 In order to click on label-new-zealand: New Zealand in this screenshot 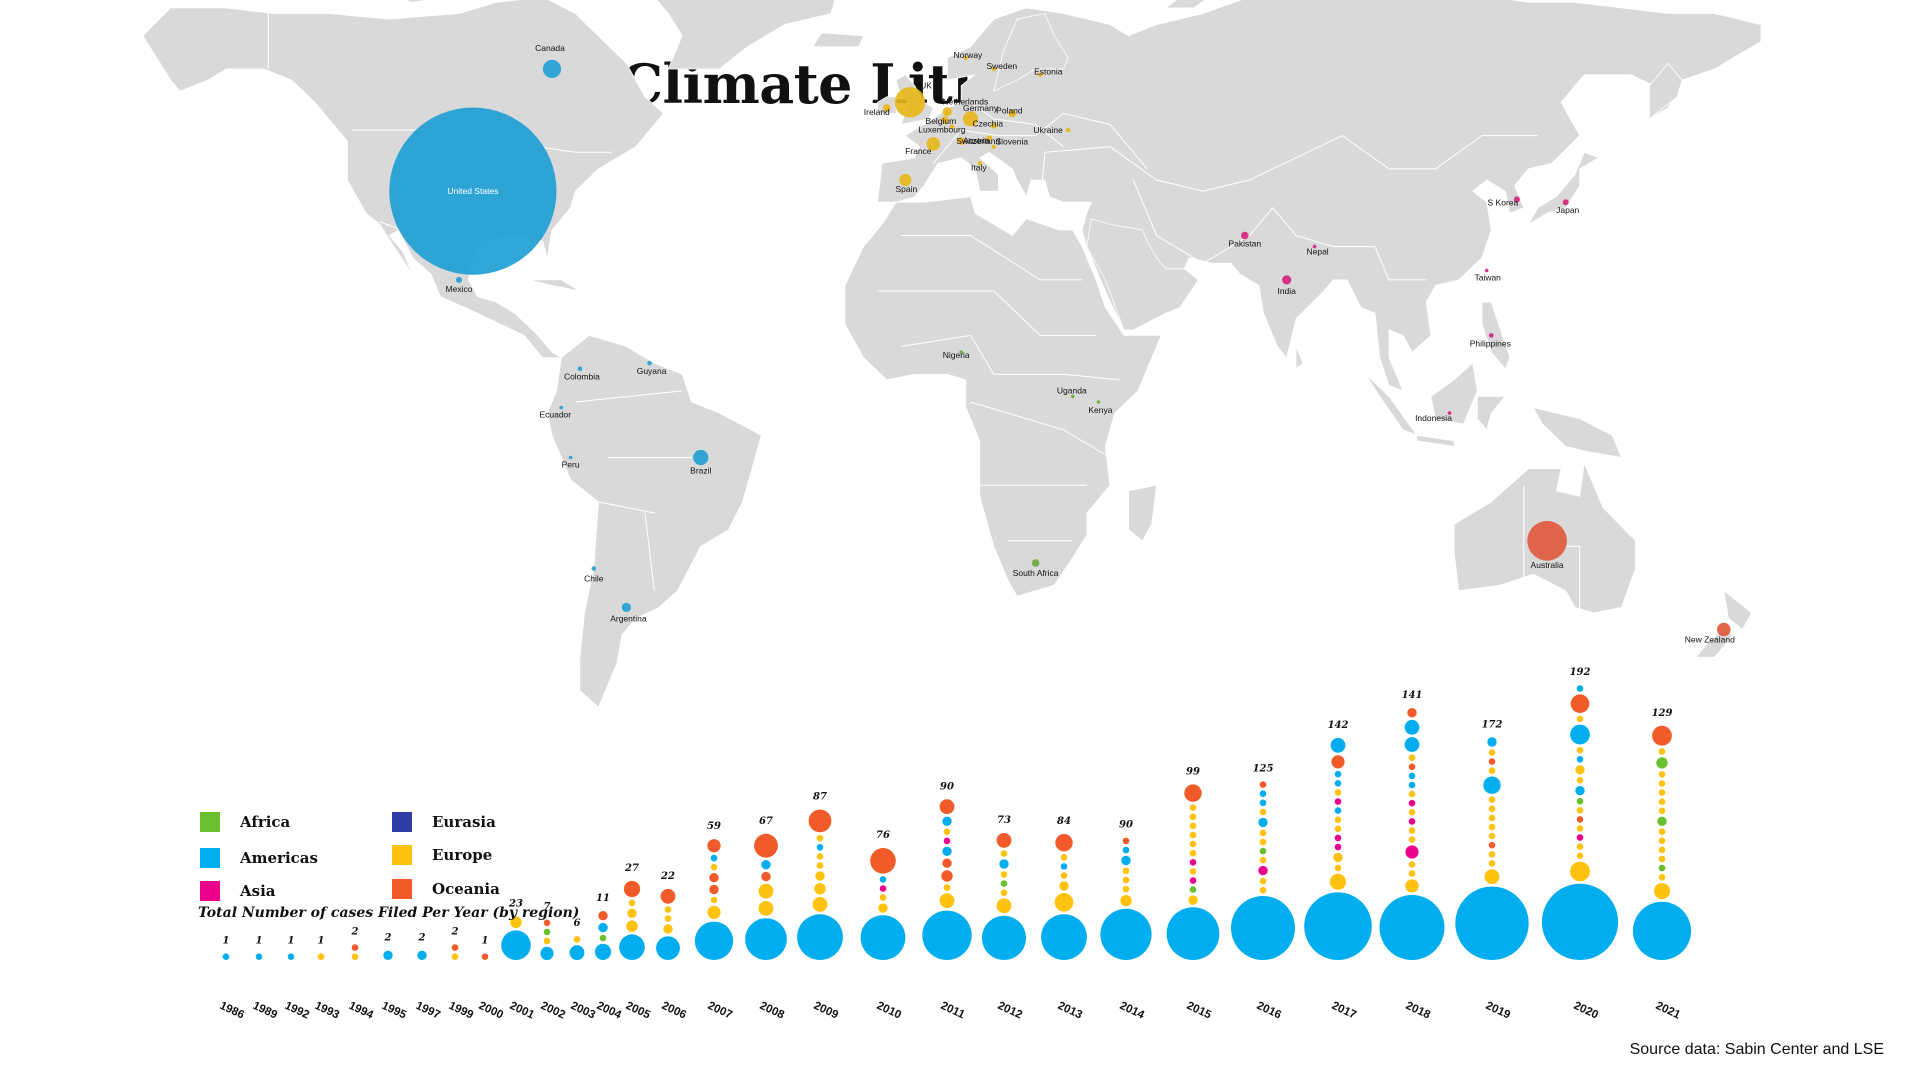, I will do `click(1710, 640)`.